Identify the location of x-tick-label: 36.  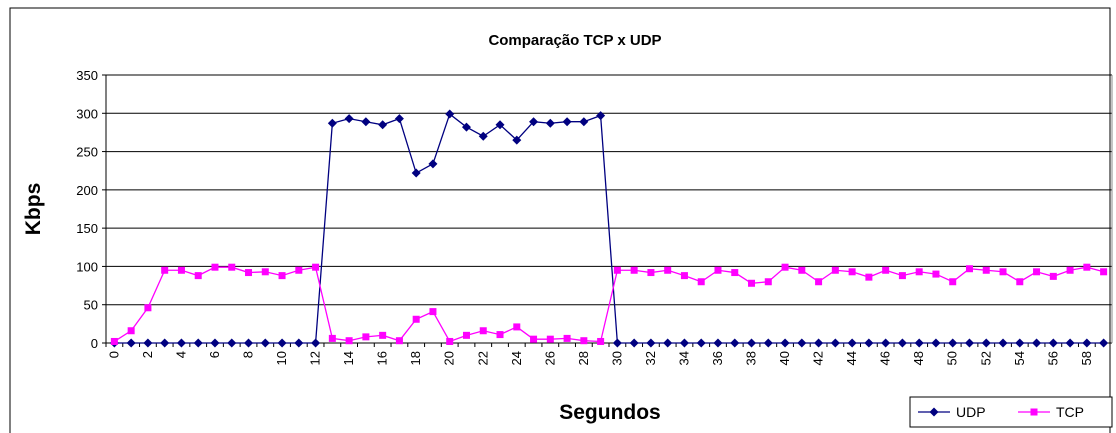
(717, 358).